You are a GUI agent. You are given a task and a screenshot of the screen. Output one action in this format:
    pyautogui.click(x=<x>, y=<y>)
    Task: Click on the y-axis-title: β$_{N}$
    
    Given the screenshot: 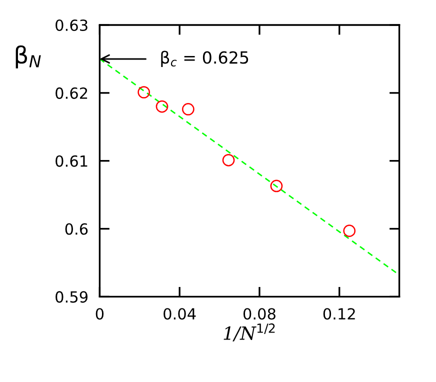 What is the action you would take?
    pyautogui.click(x=28, y=56)
    